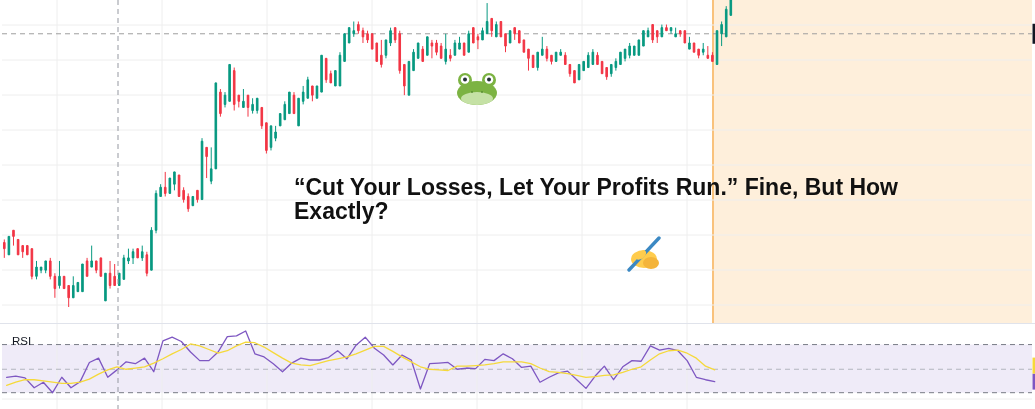  What do you see at coordinates (22, 341) in the screenshot?
I see `chart-title: RSI` at bounding box center [22, 341].